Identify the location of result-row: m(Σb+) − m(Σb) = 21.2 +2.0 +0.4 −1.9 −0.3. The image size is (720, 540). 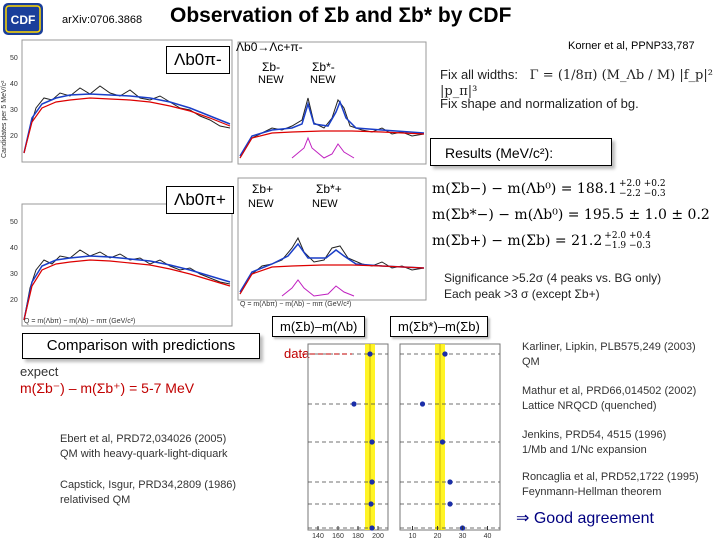
(541, 241).